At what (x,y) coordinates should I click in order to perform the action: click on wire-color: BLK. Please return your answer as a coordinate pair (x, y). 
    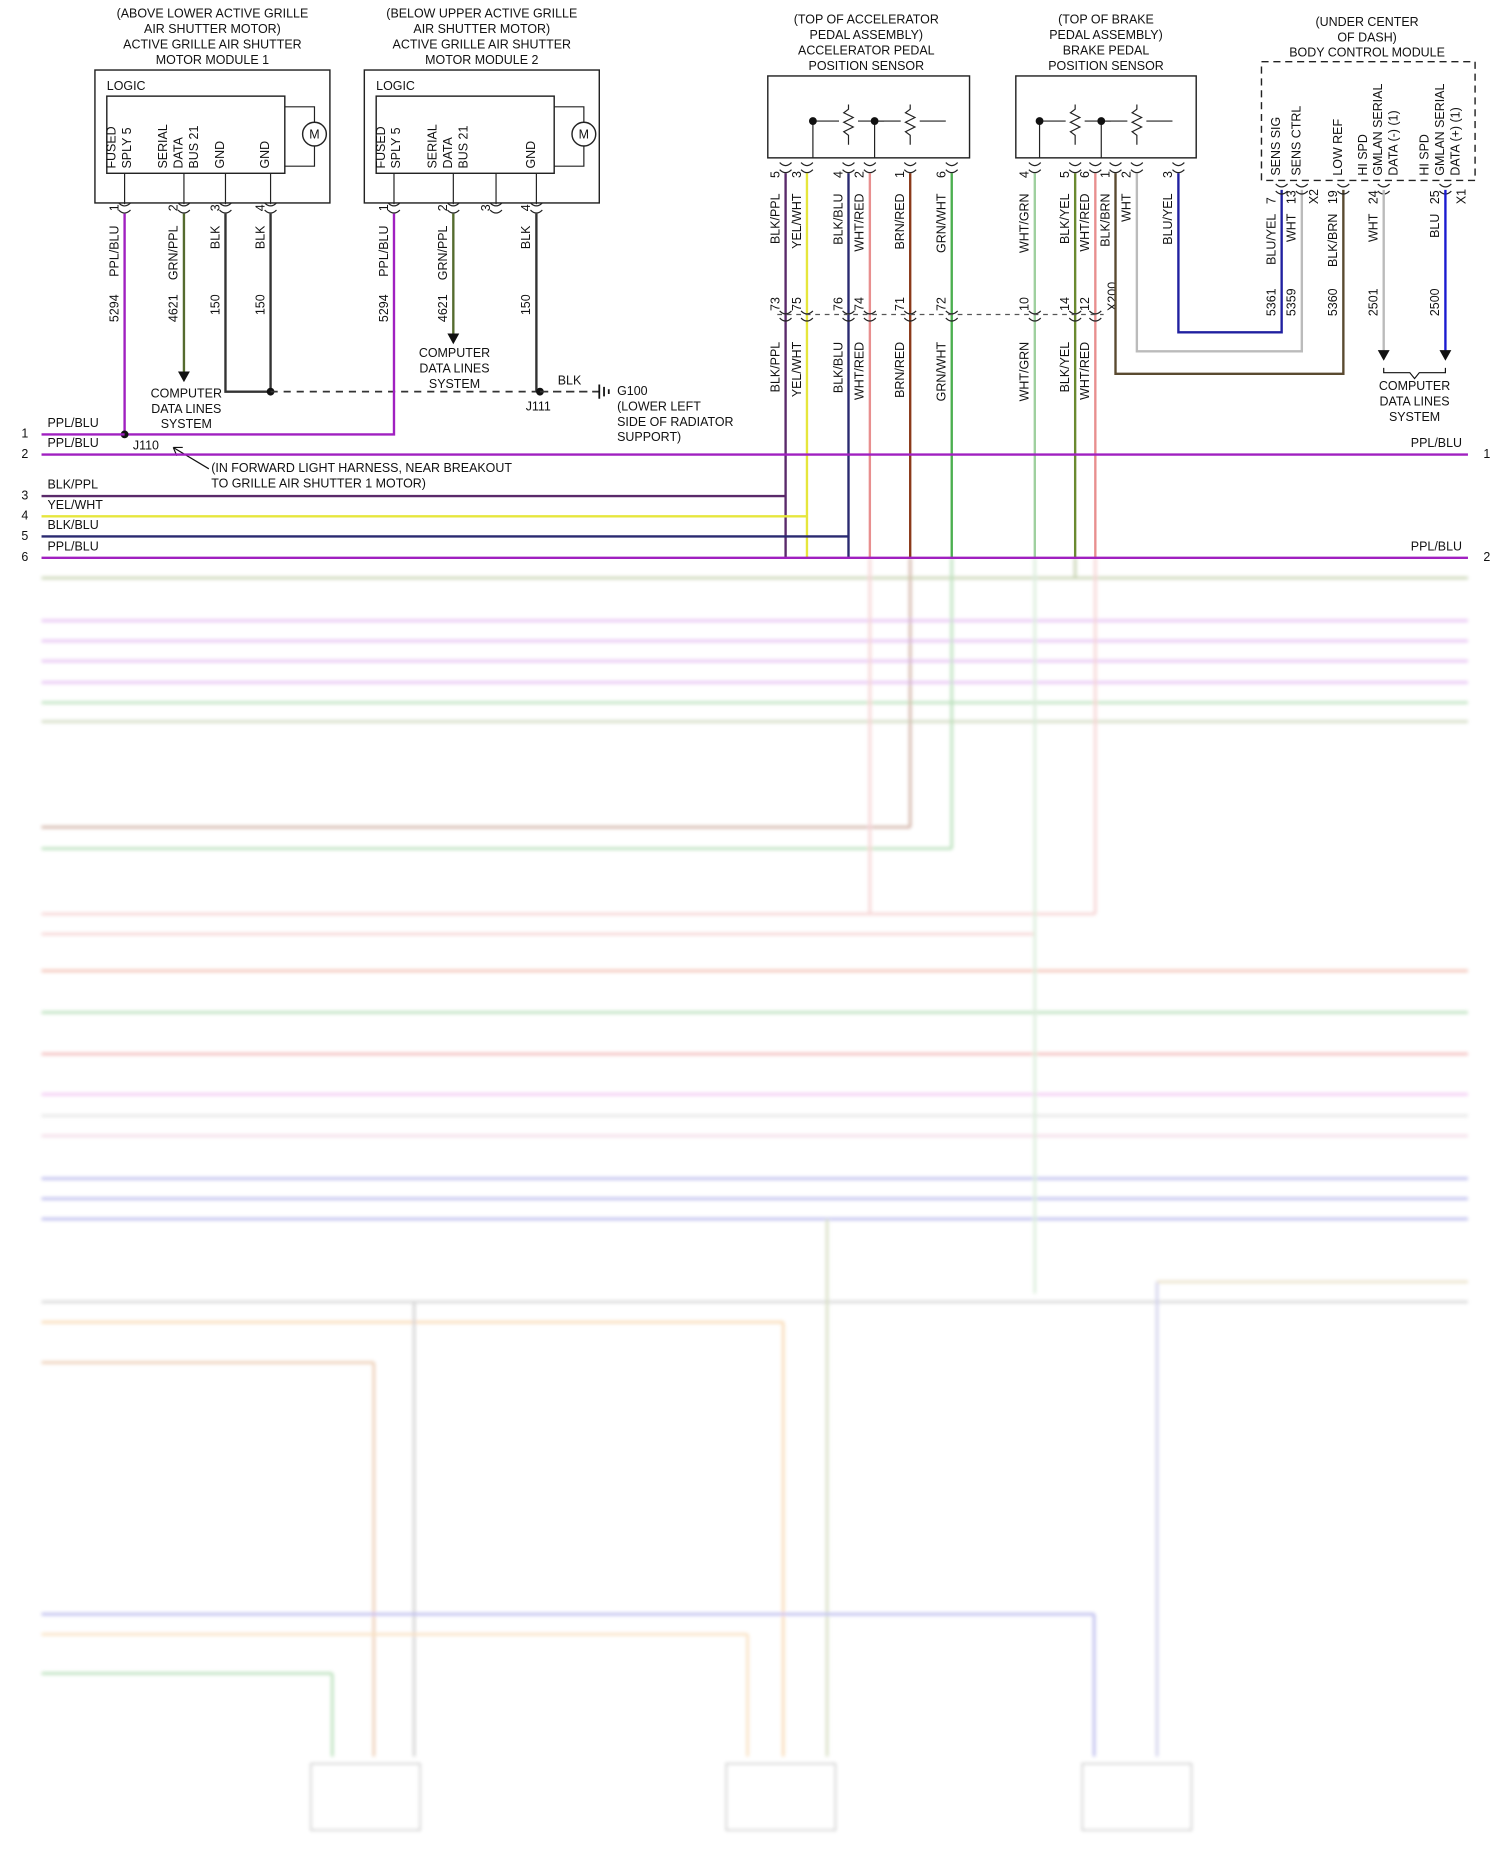
    Looking at the image, I should click on (215, 237).